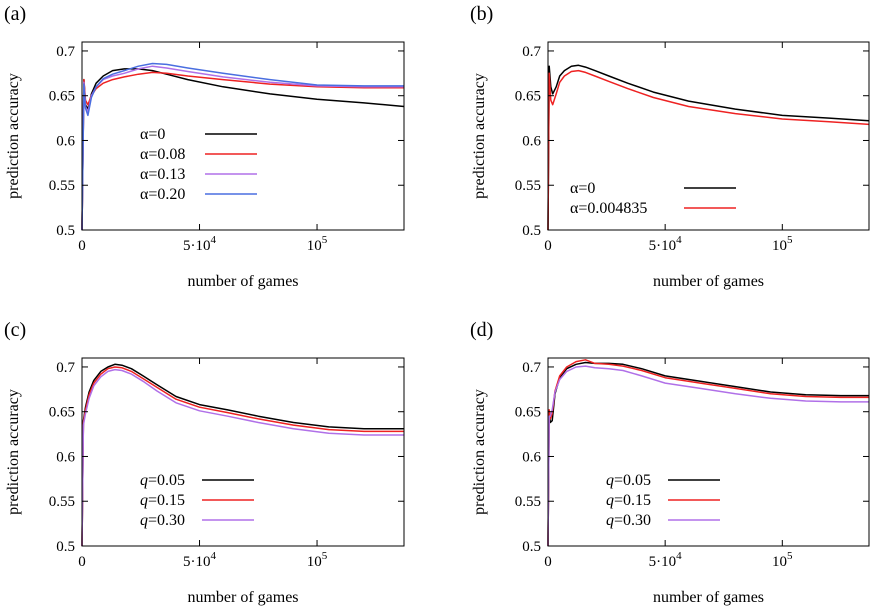  What do you see at coordinates (317, 244) in the screenshot?
I see `x-tick-label-a-2: 105` at bounding box center [317, 244].